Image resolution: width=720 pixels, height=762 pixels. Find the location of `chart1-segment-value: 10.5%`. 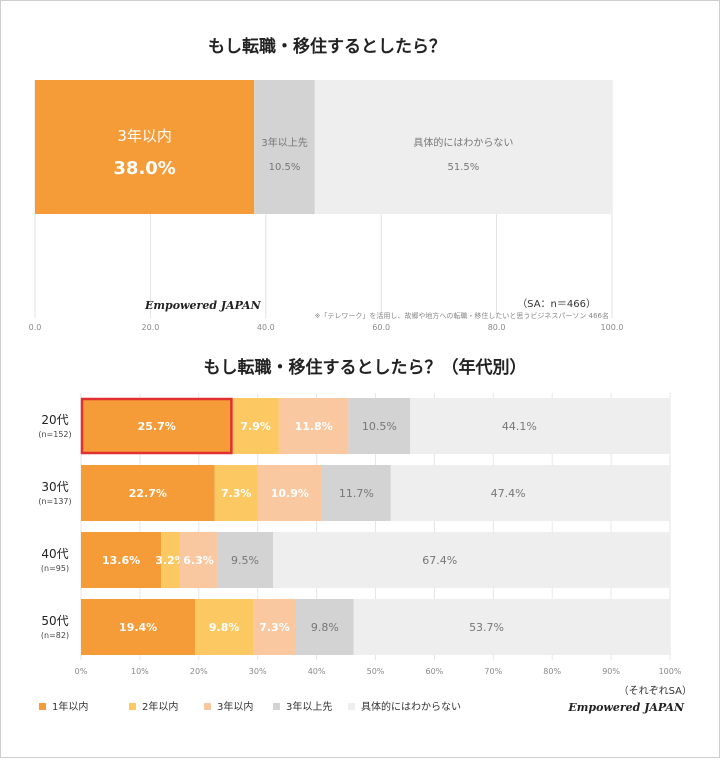

chart1-segment-value: 10.5% is located at coordinates (285, 167).